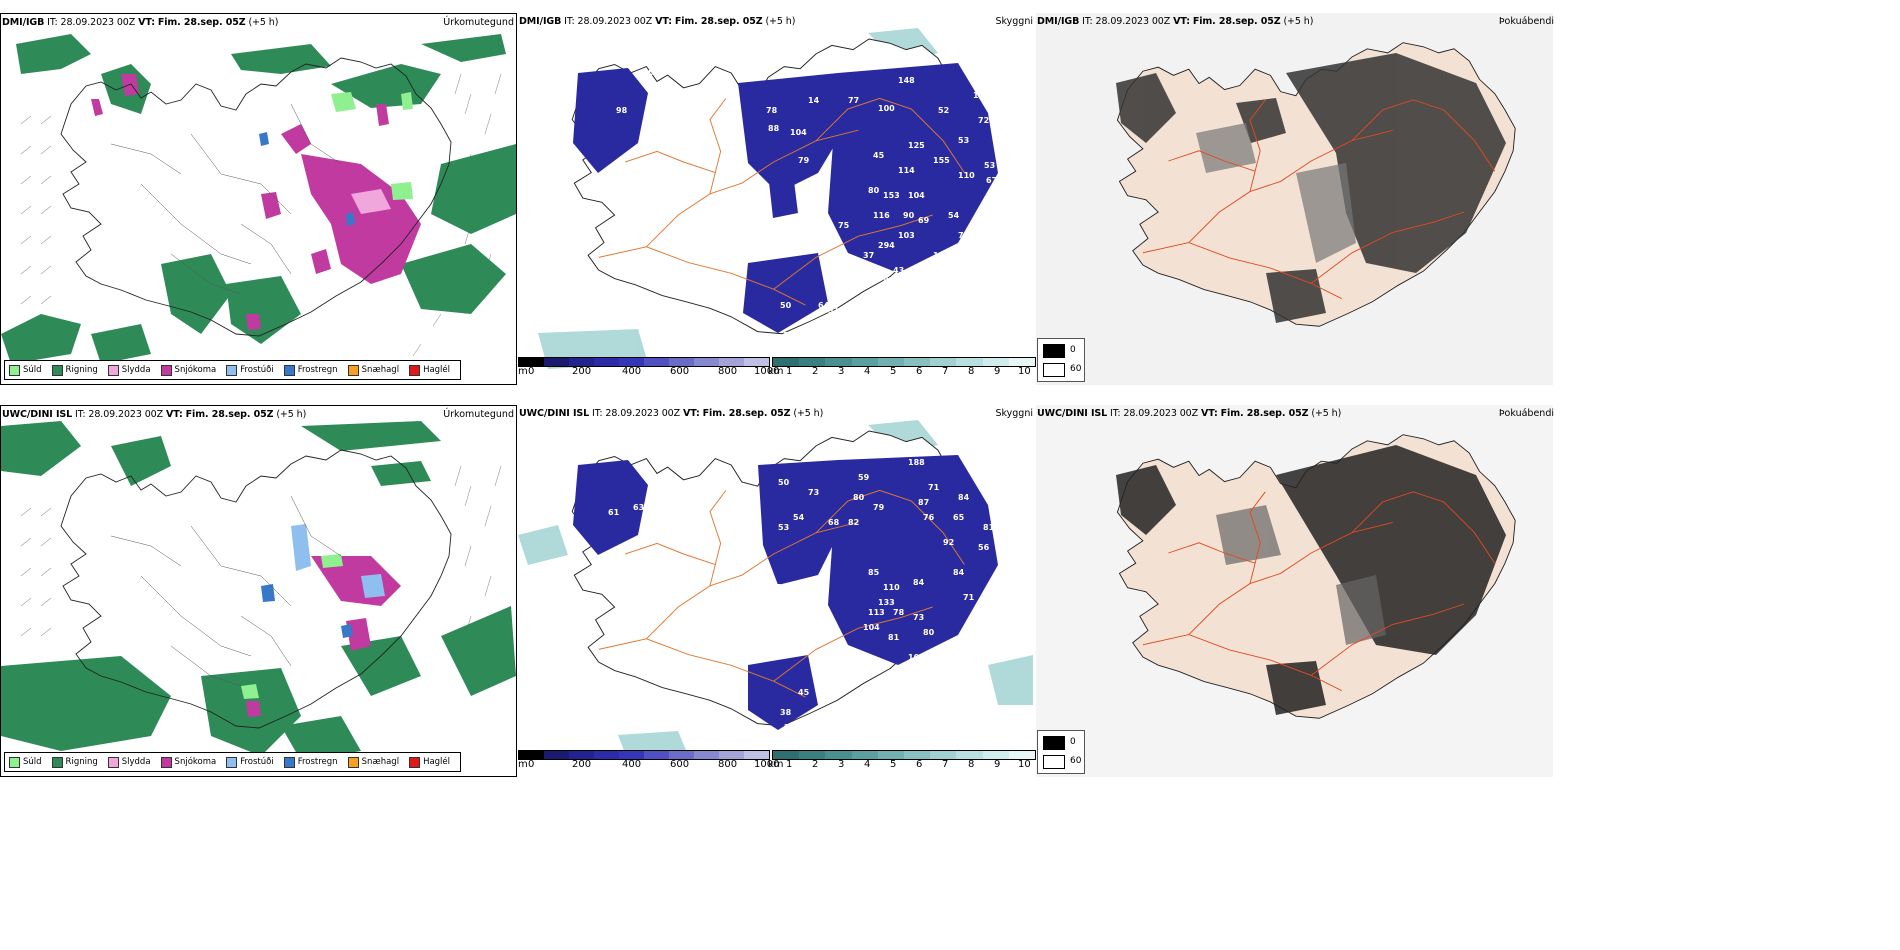  What do you see at coordinates (943, 110) in the screenshot?
I see `cloud-height-label: 52` at bounding box center [943, 110].